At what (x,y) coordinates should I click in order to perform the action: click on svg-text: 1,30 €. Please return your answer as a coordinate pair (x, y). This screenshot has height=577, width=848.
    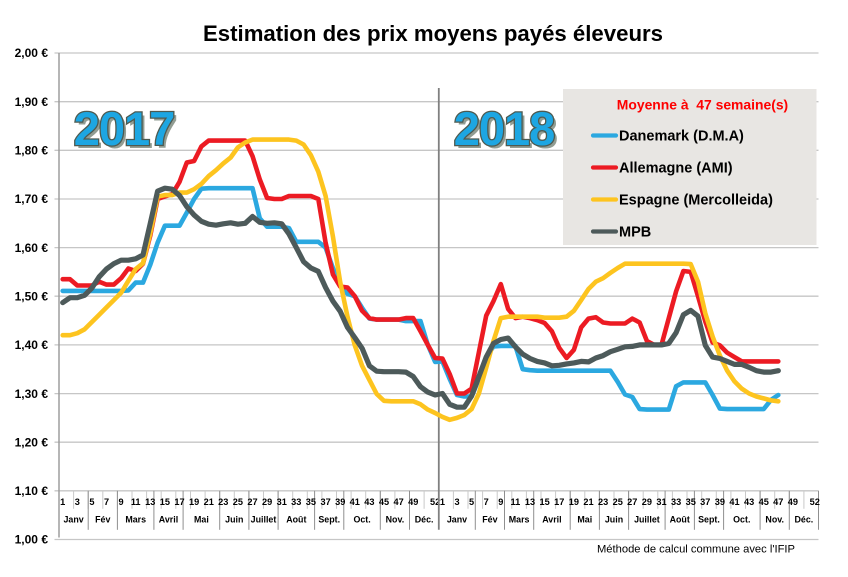
    Looking at the image, I should click on (32, 394).